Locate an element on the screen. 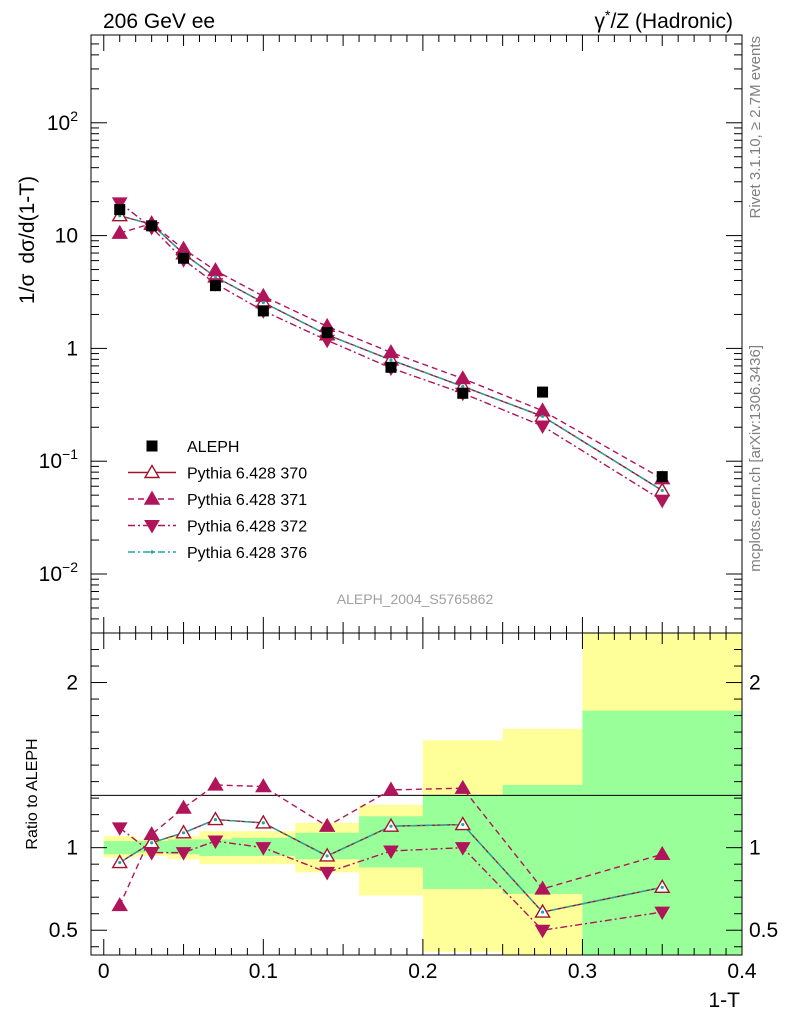 The width and height of the screenshot is (786, 1024). header-right-prefix: γ is located at coordinates (600, 21).